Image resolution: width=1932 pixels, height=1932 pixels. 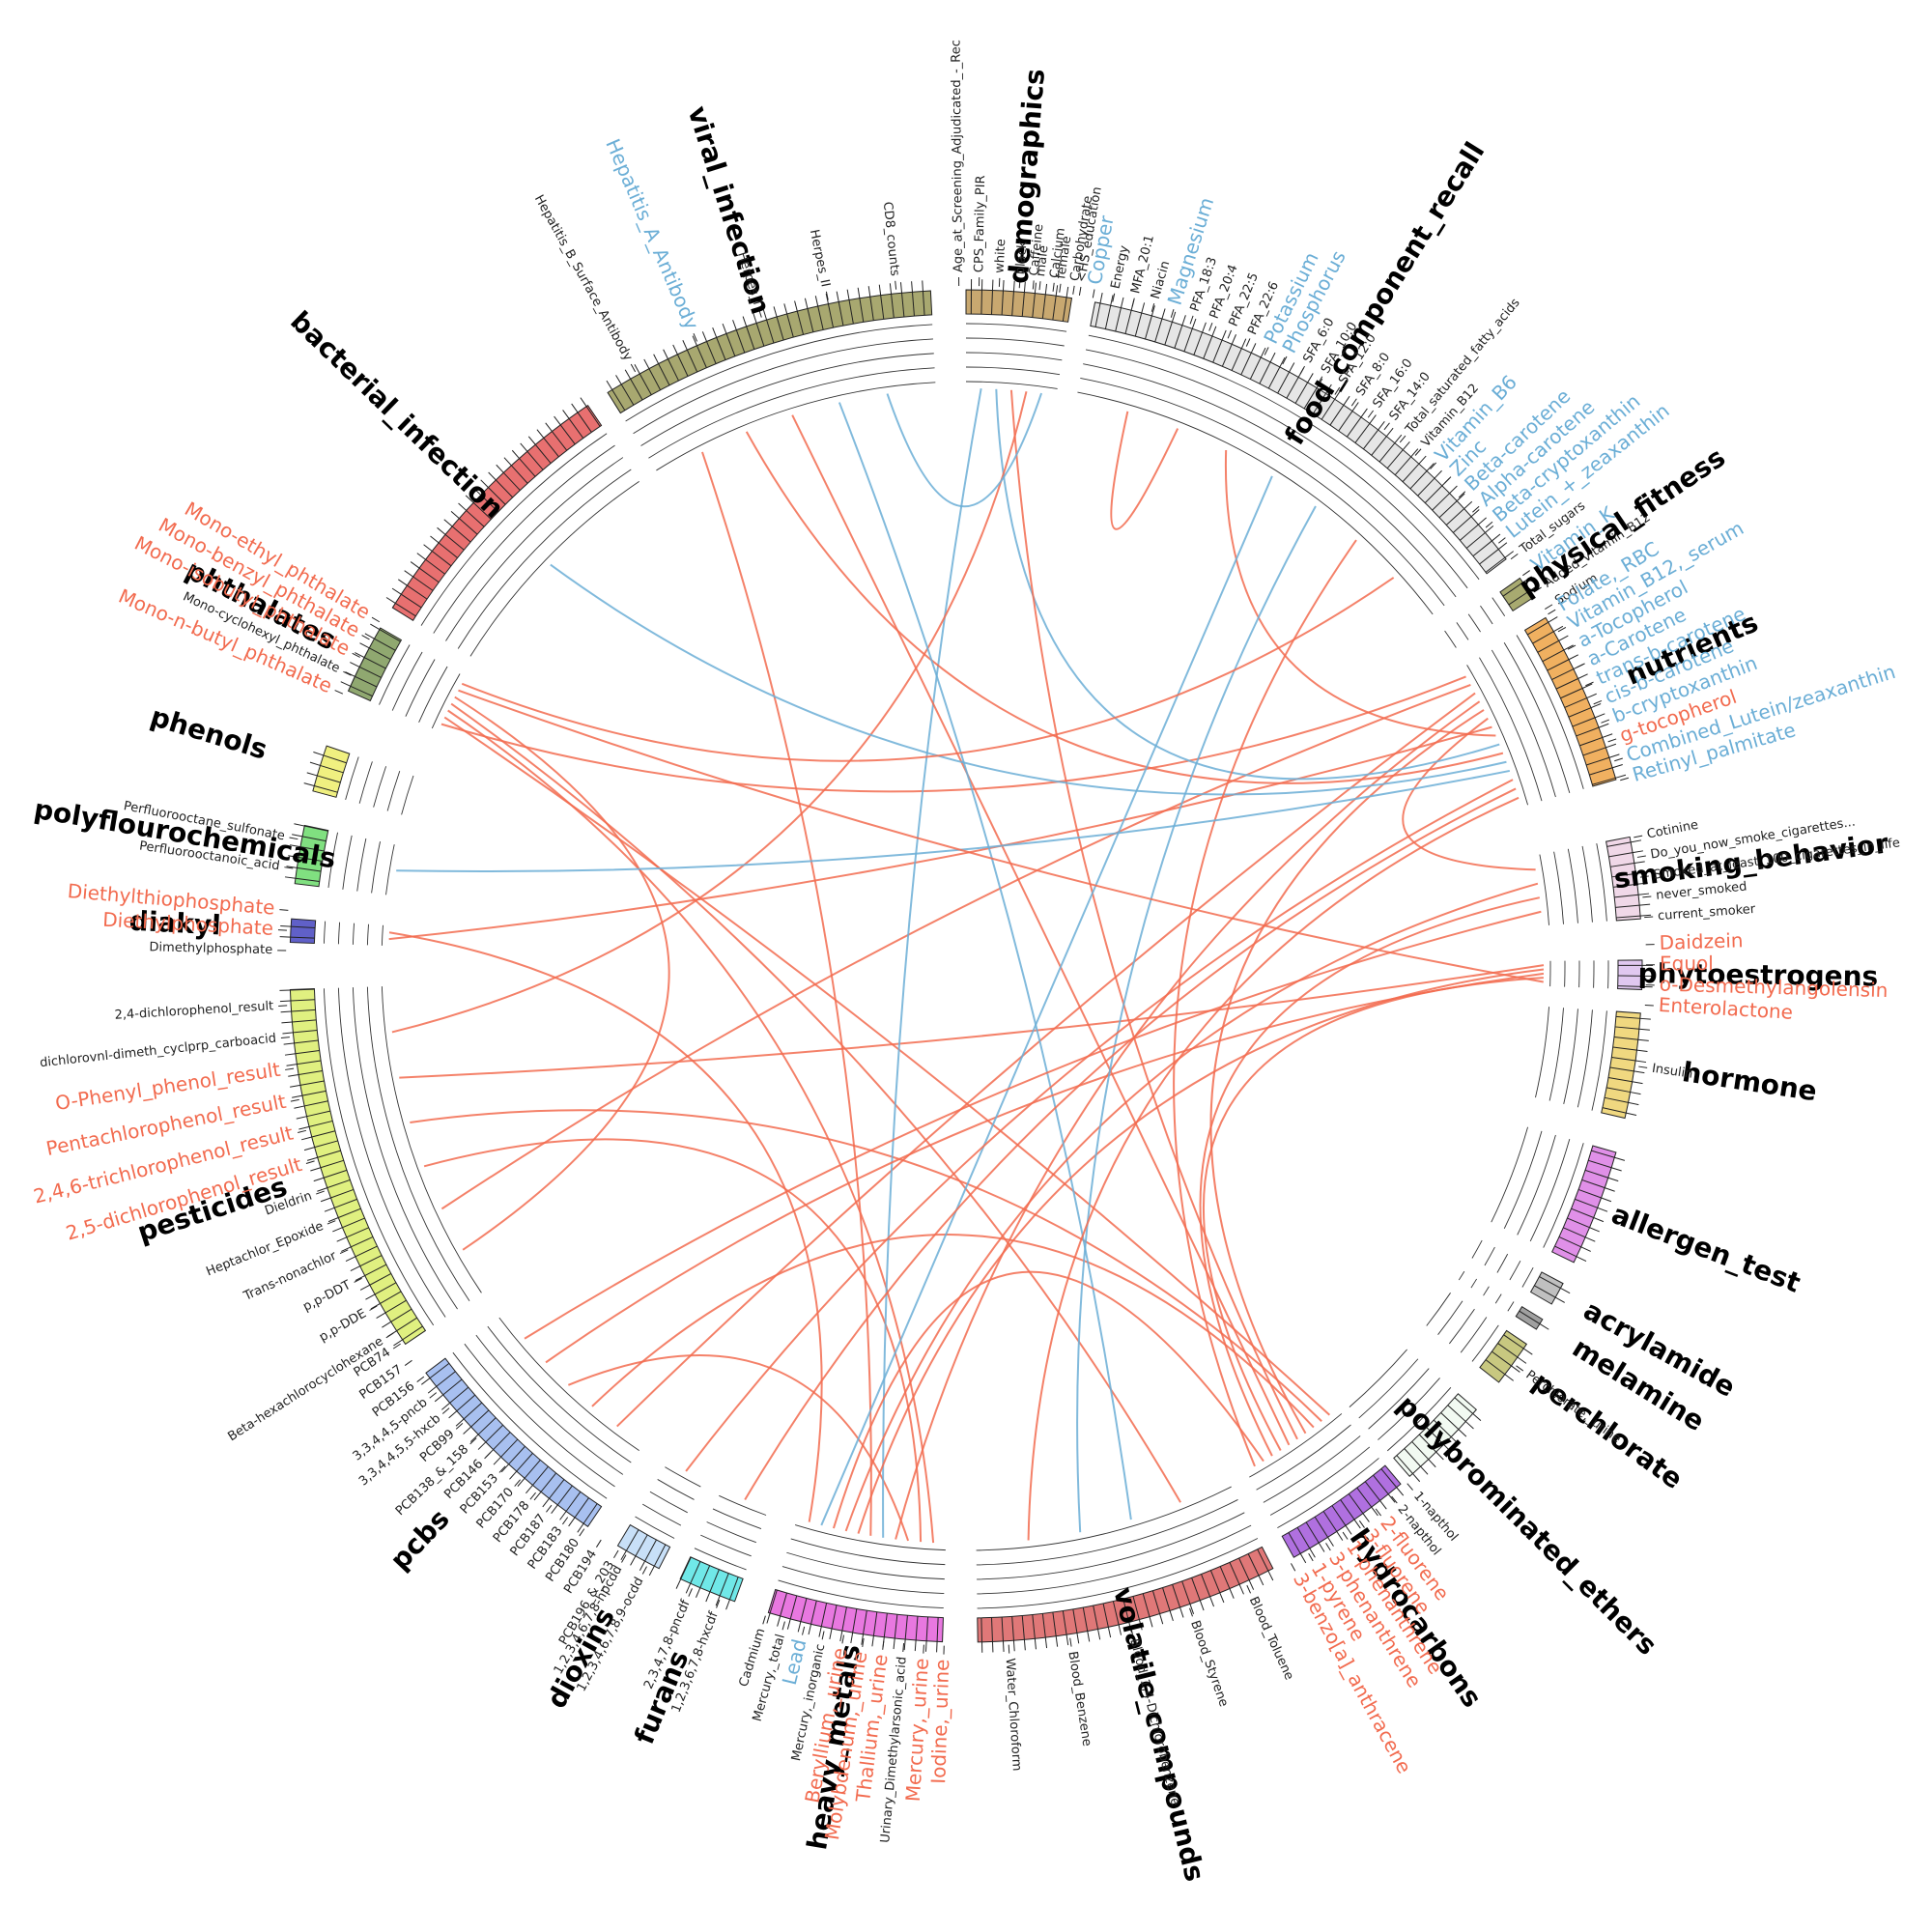 I want to click on feature-label: Blood_Benzene, so click(x=1079, y=1698).